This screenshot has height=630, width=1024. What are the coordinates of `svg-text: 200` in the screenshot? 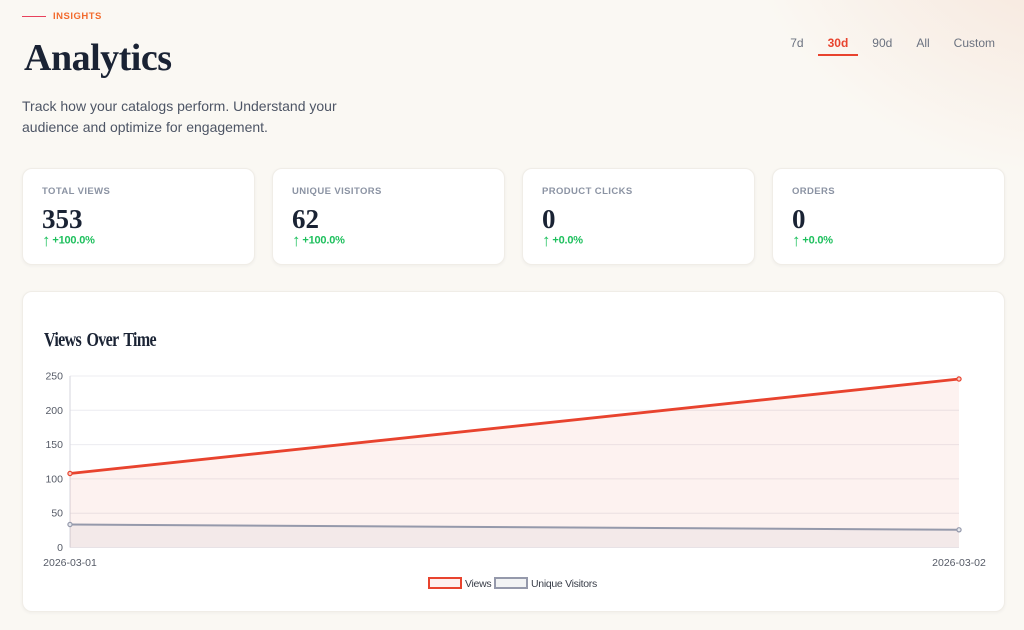 It's located at (54, 411).